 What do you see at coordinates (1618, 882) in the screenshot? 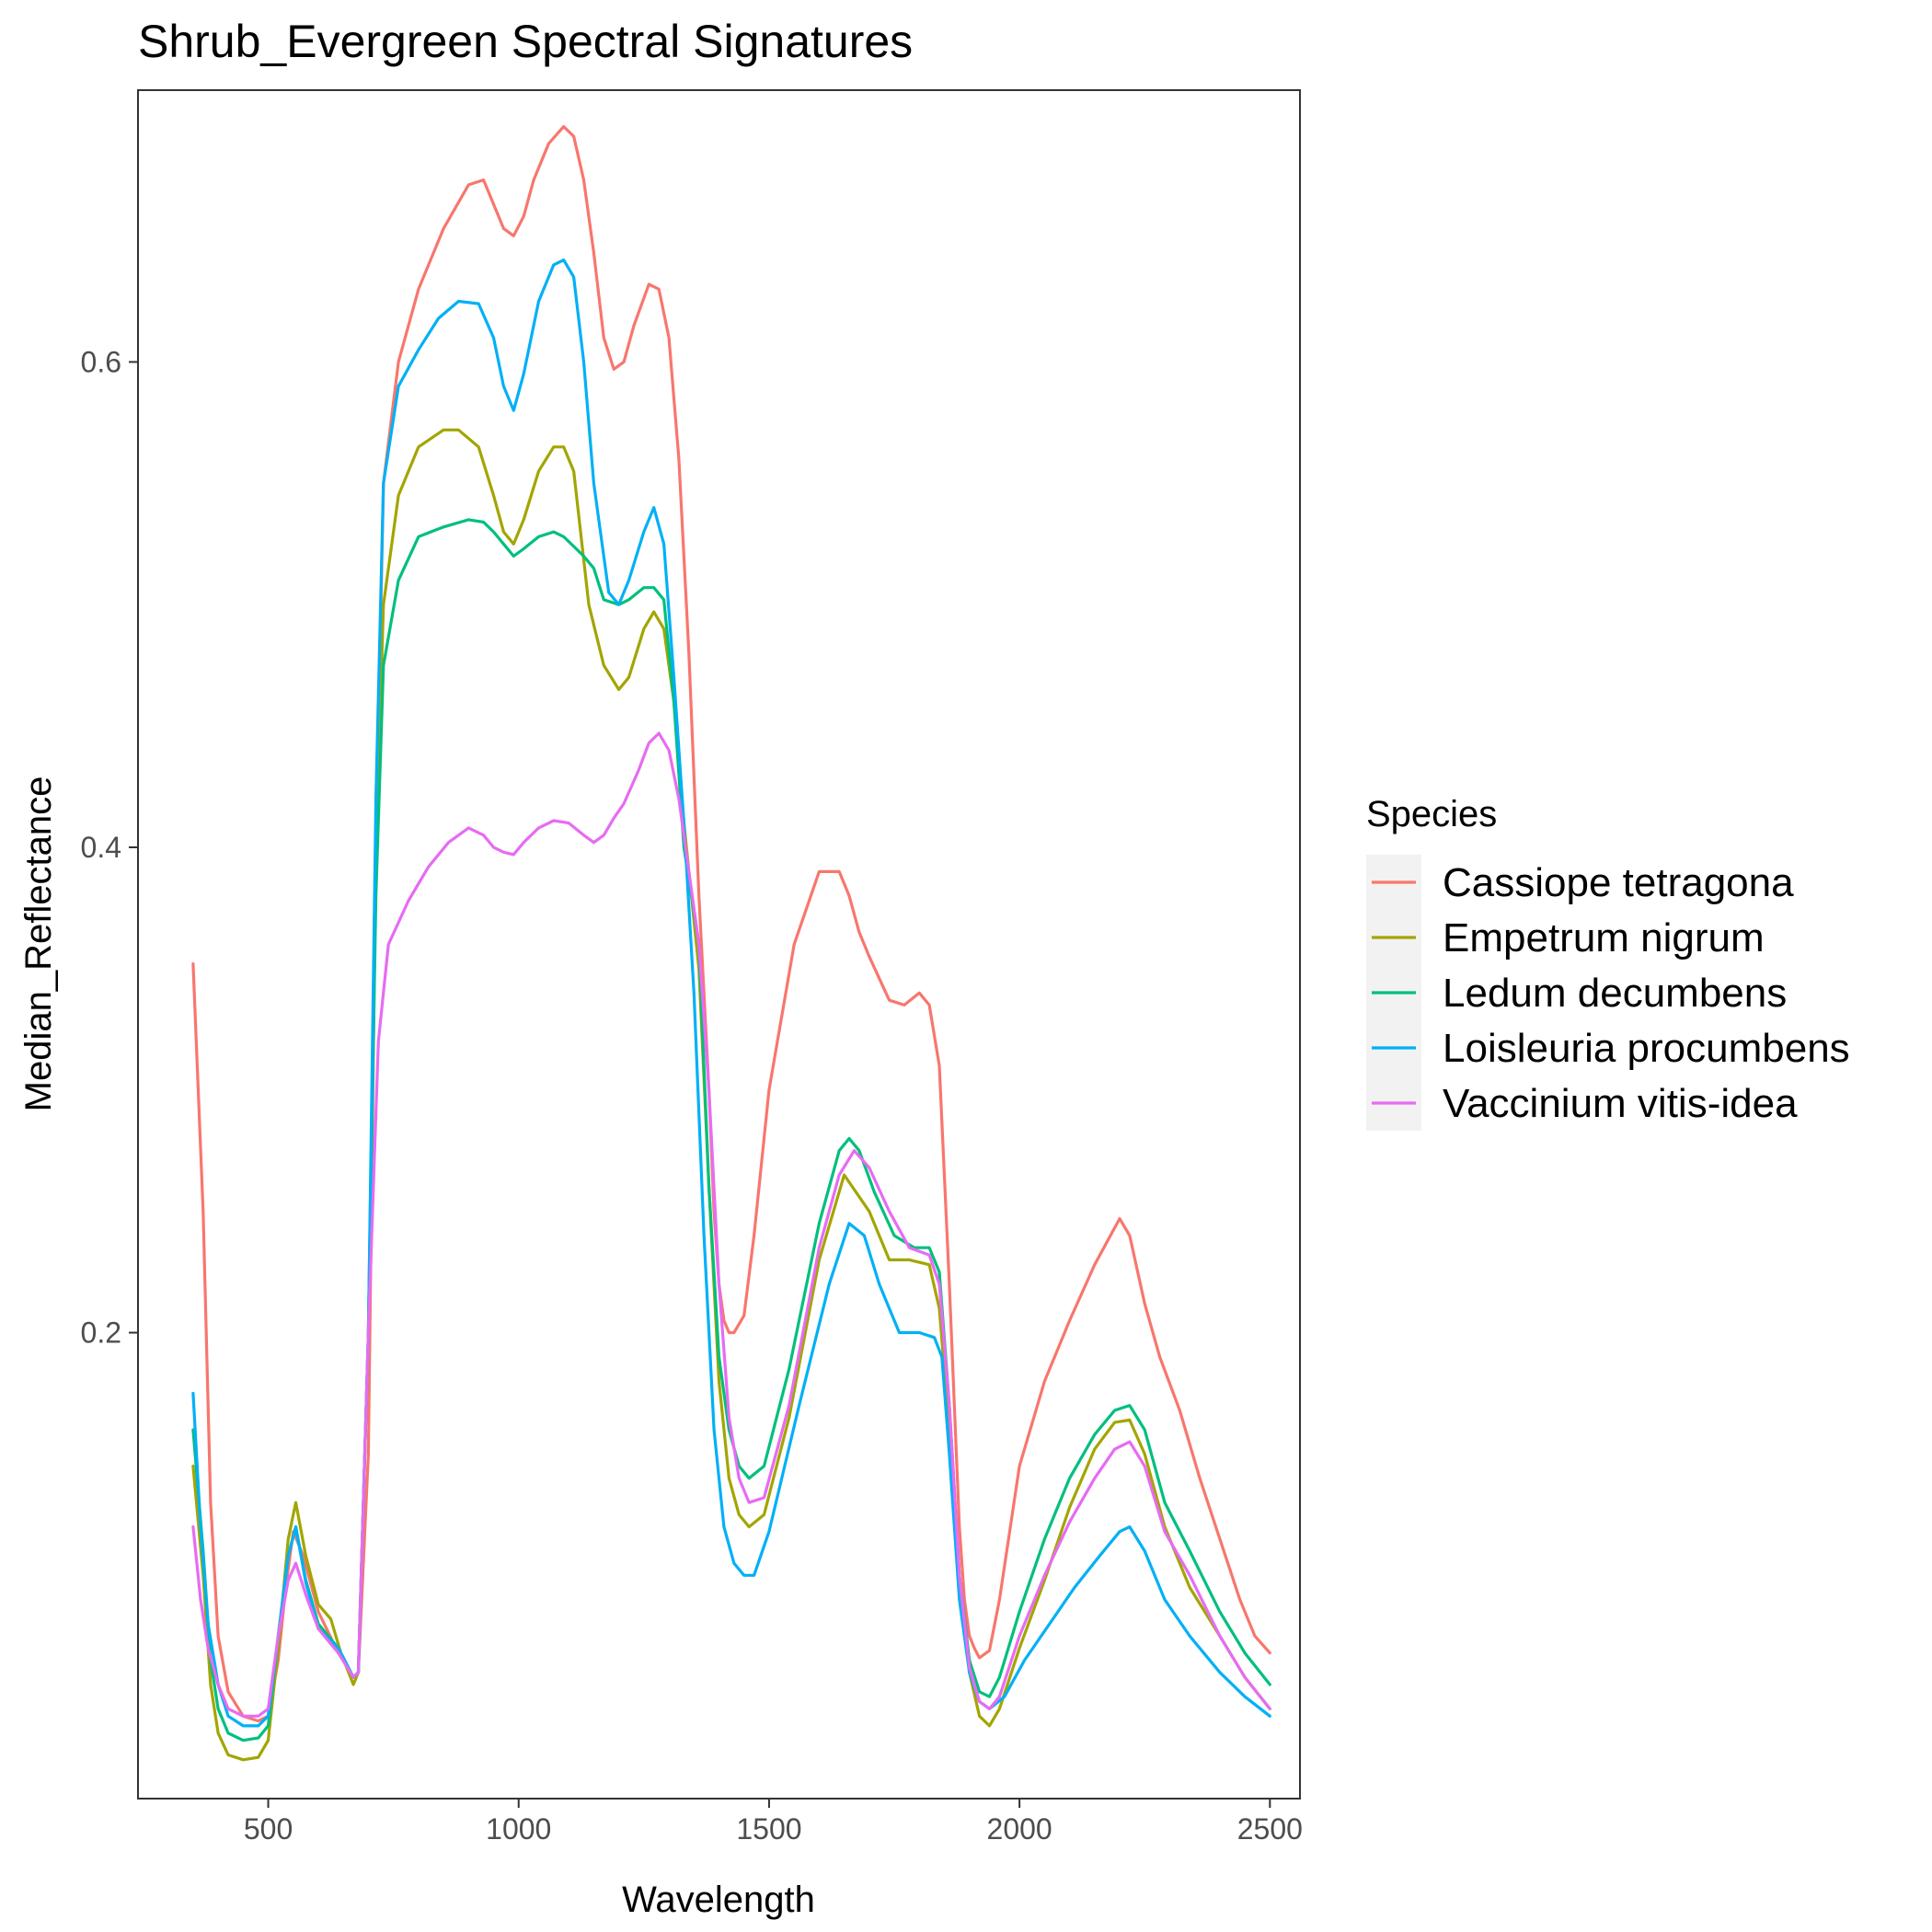
I see `legend-label-0: Cassiope tetragona` at bounding box center [1618, 882].